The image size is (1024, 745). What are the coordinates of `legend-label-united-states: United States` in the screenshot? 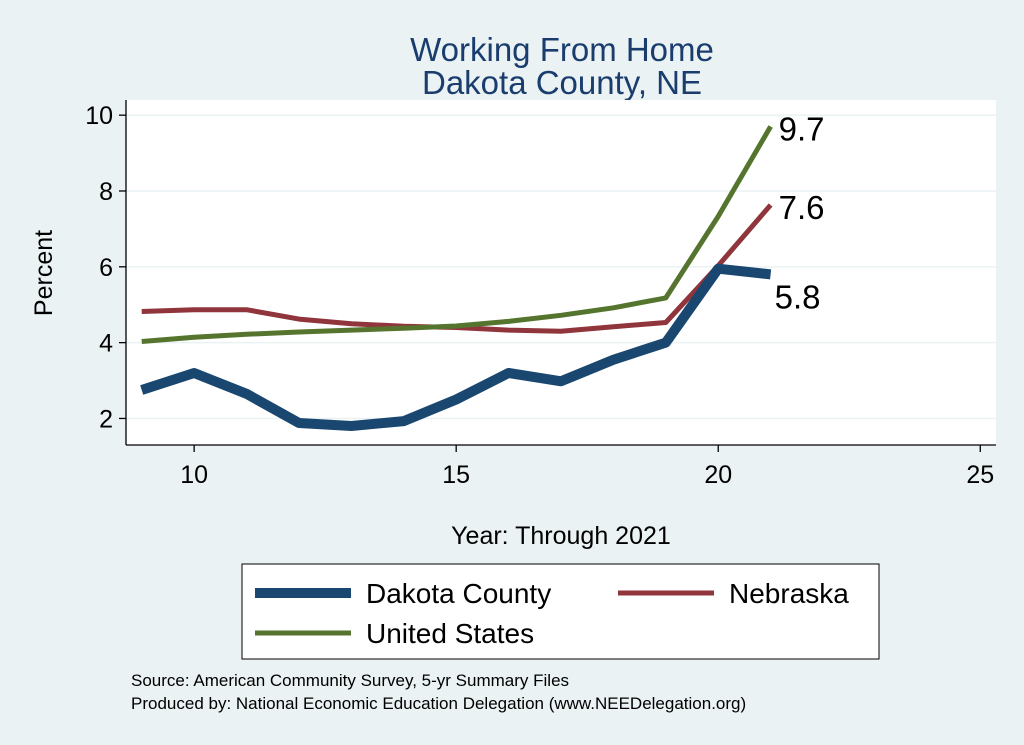 It's located at (450, 633).